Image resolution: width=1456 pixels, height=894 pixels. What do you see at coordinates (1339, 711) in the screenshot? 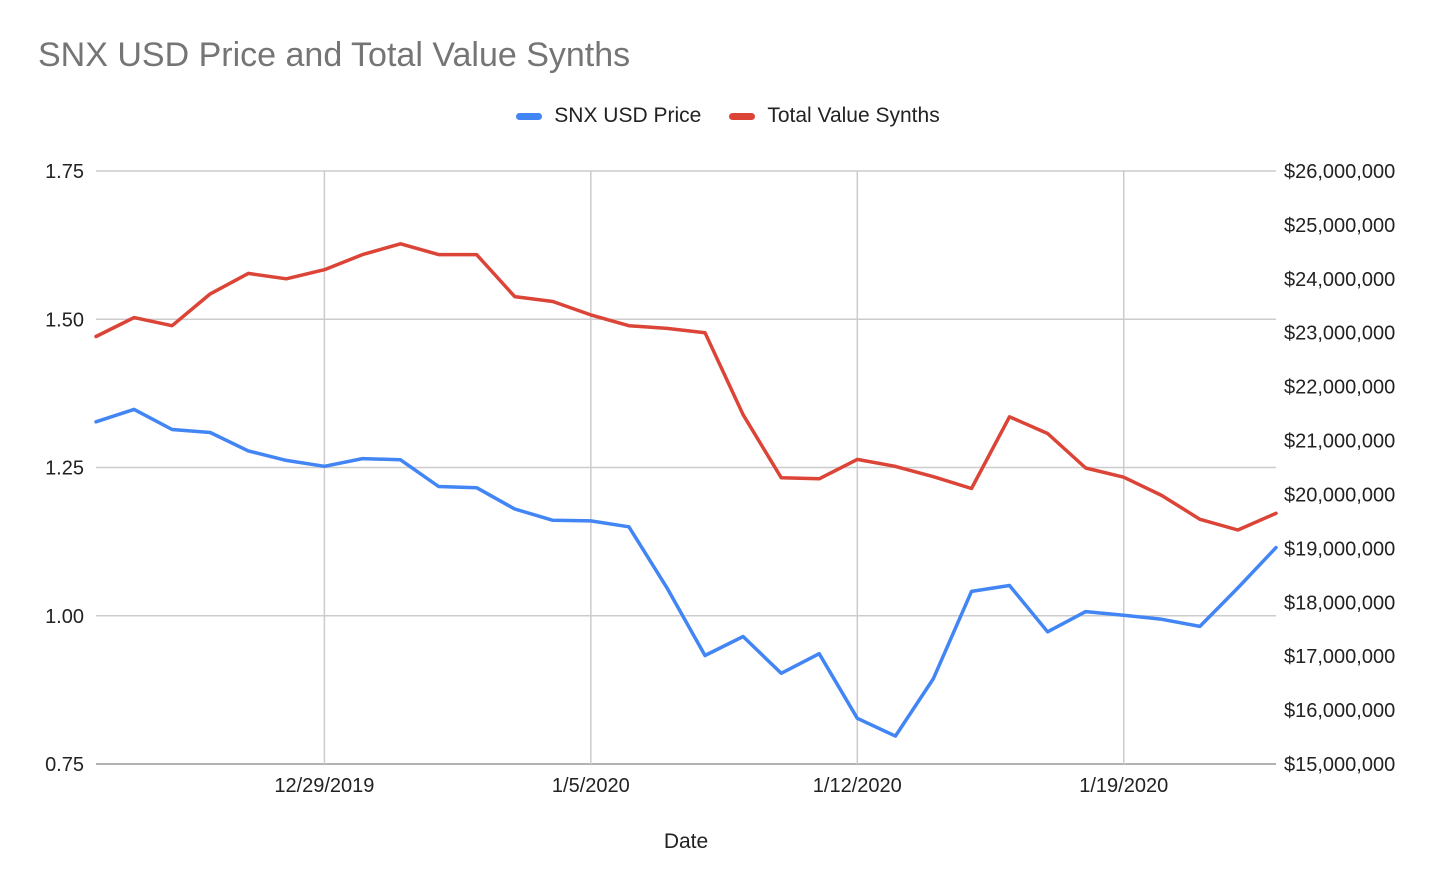
I see `y-right-tick-label: $16,000,000` at bounding box center [1339, 711].